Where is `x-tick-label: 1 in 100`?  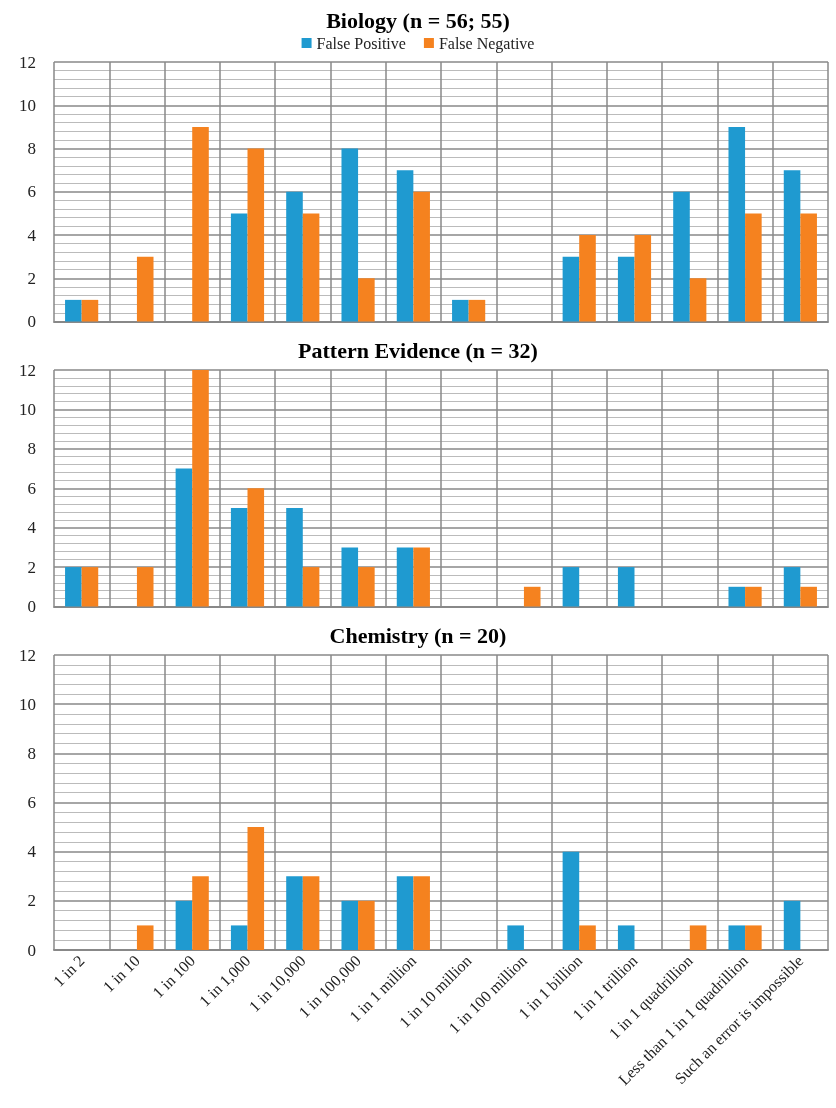 x-tick-label: 1 in 100 is located at coordinates (174, 976).